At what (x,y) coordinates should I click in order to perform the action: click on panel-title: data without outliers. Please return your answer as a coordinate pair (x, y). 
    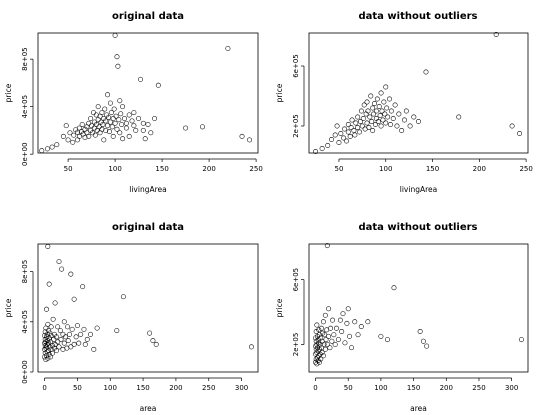
    Looking at the image, I should click on (417, 16).